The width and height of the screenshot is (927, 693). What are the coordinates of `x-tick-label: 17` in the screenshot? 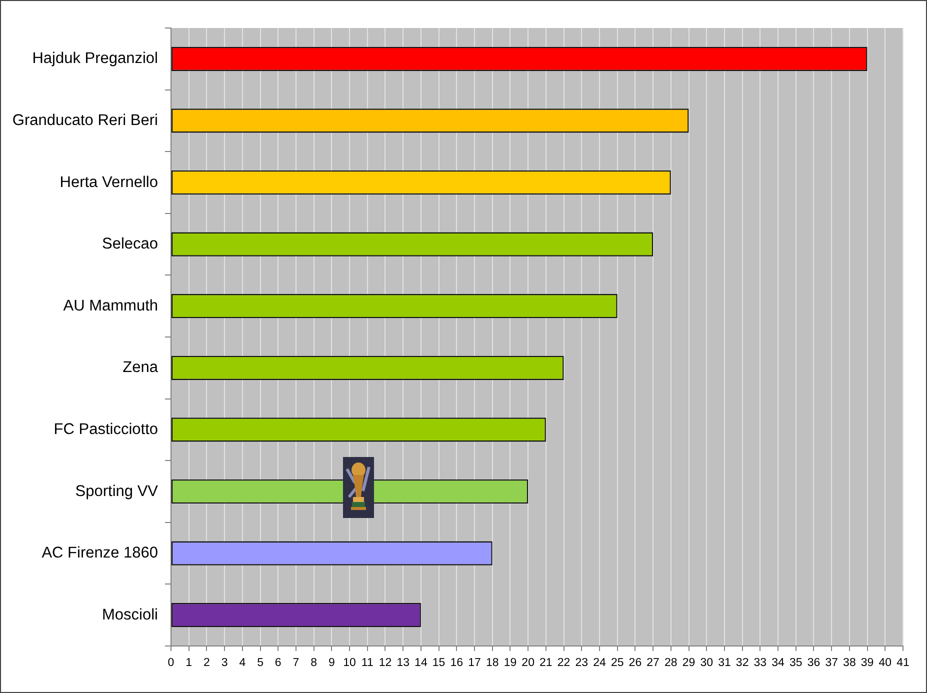 It's located at (474, 663).